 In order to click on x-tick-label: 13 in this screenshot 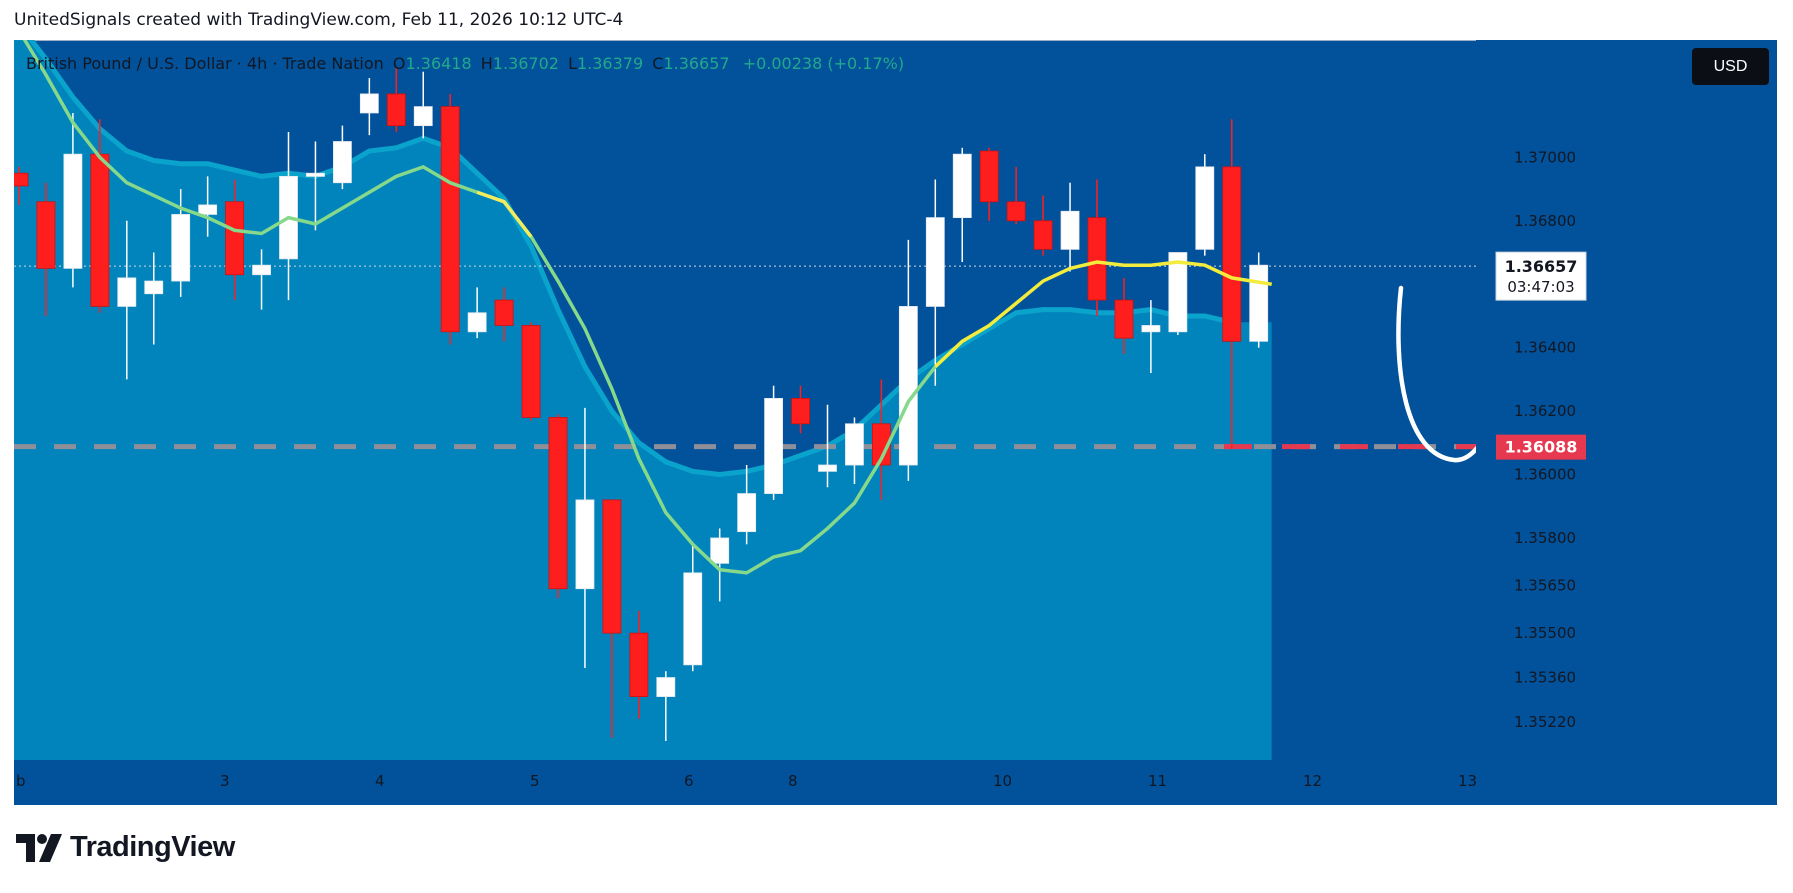, I will do `click(1467, 781)`.